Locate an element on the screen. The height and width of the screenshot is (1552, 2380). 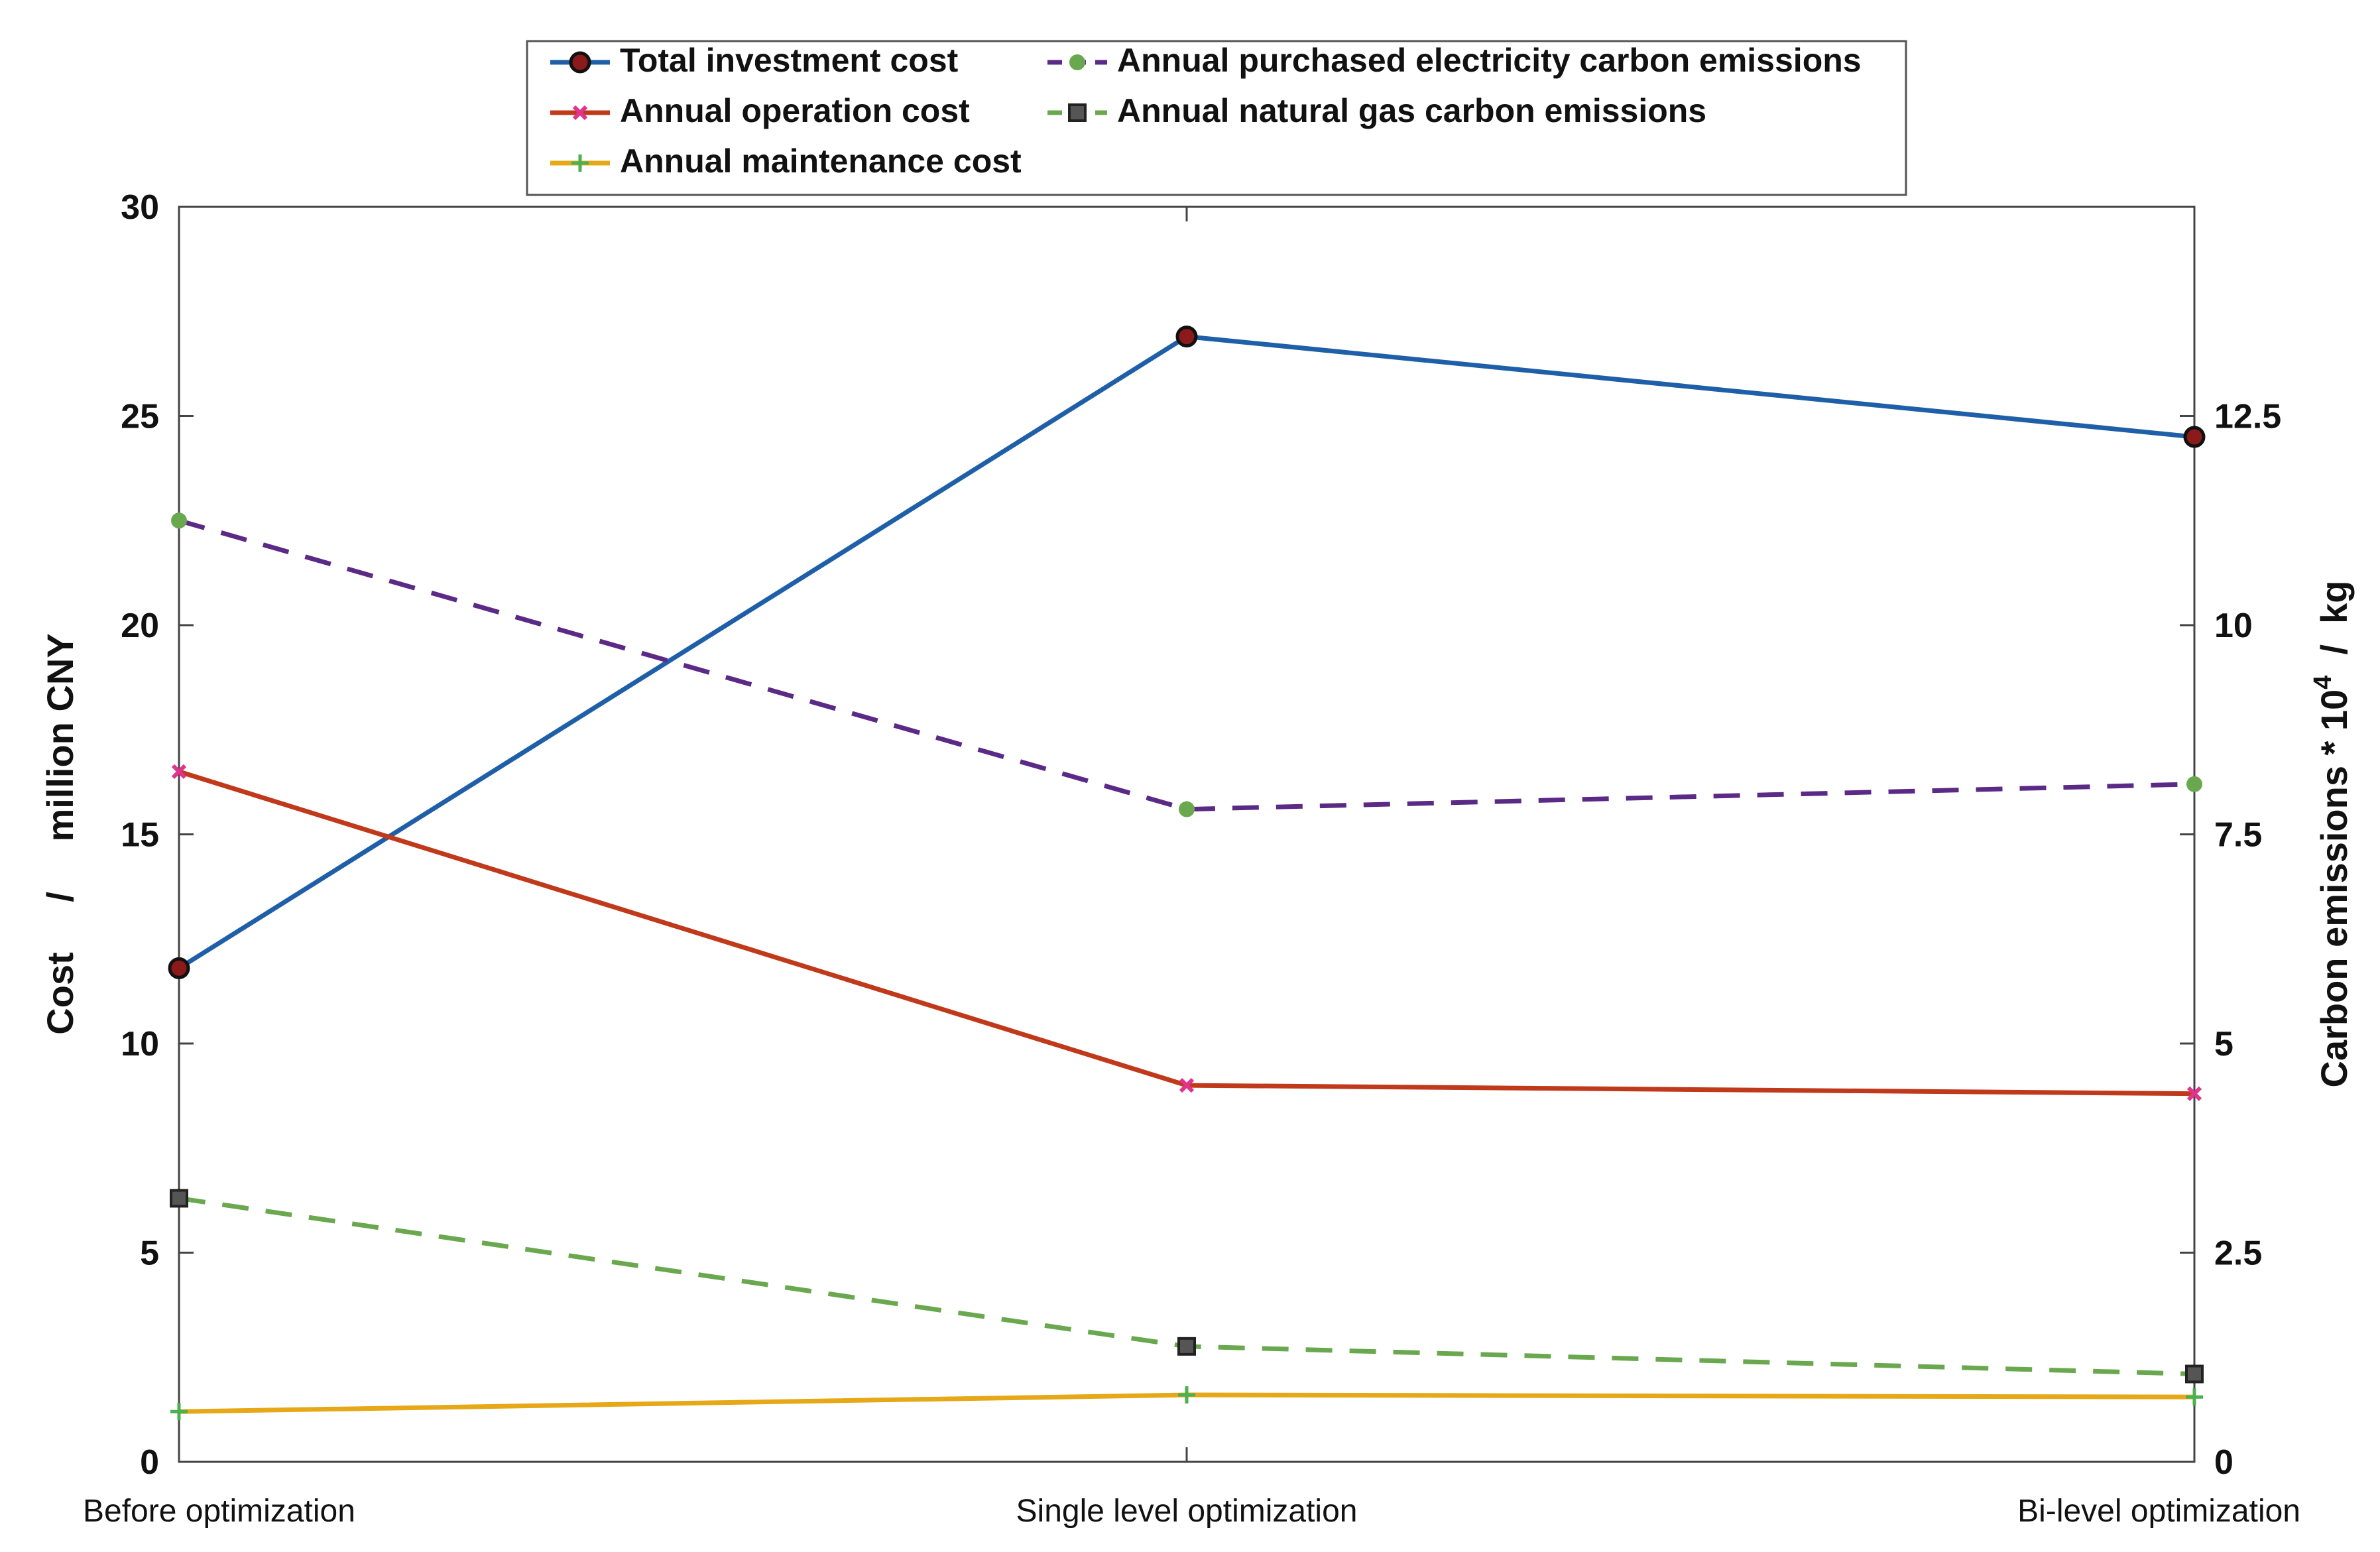
legend-label: Annual natural gas carbon emissions is located at coordinates (1411, 110).